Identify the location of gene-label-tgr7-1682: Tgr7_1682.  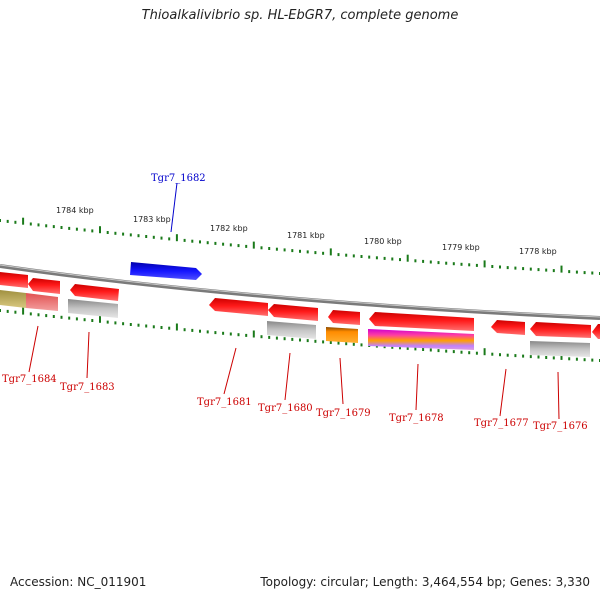
(178, 178).